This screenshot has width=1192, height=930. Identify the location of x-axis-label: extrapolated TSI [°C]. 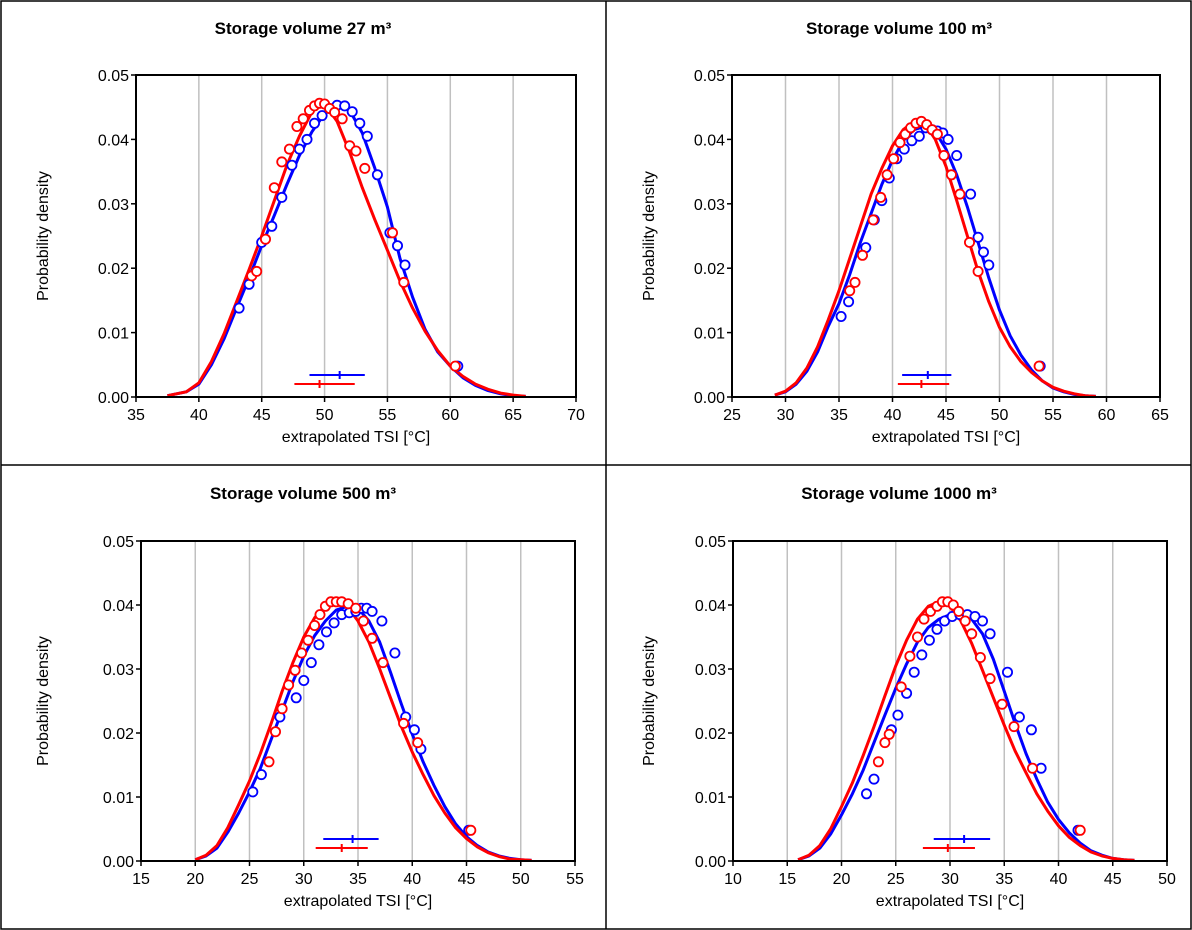
(950, 901).